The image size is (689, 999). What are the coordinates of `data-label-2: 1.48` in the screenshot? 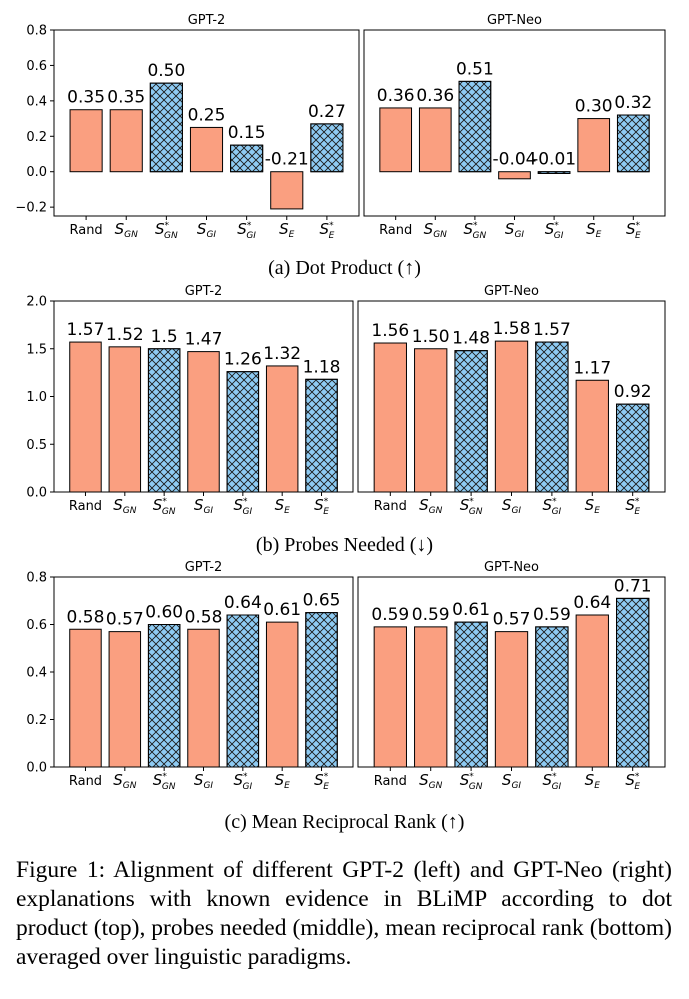 It's located at (471, 339).